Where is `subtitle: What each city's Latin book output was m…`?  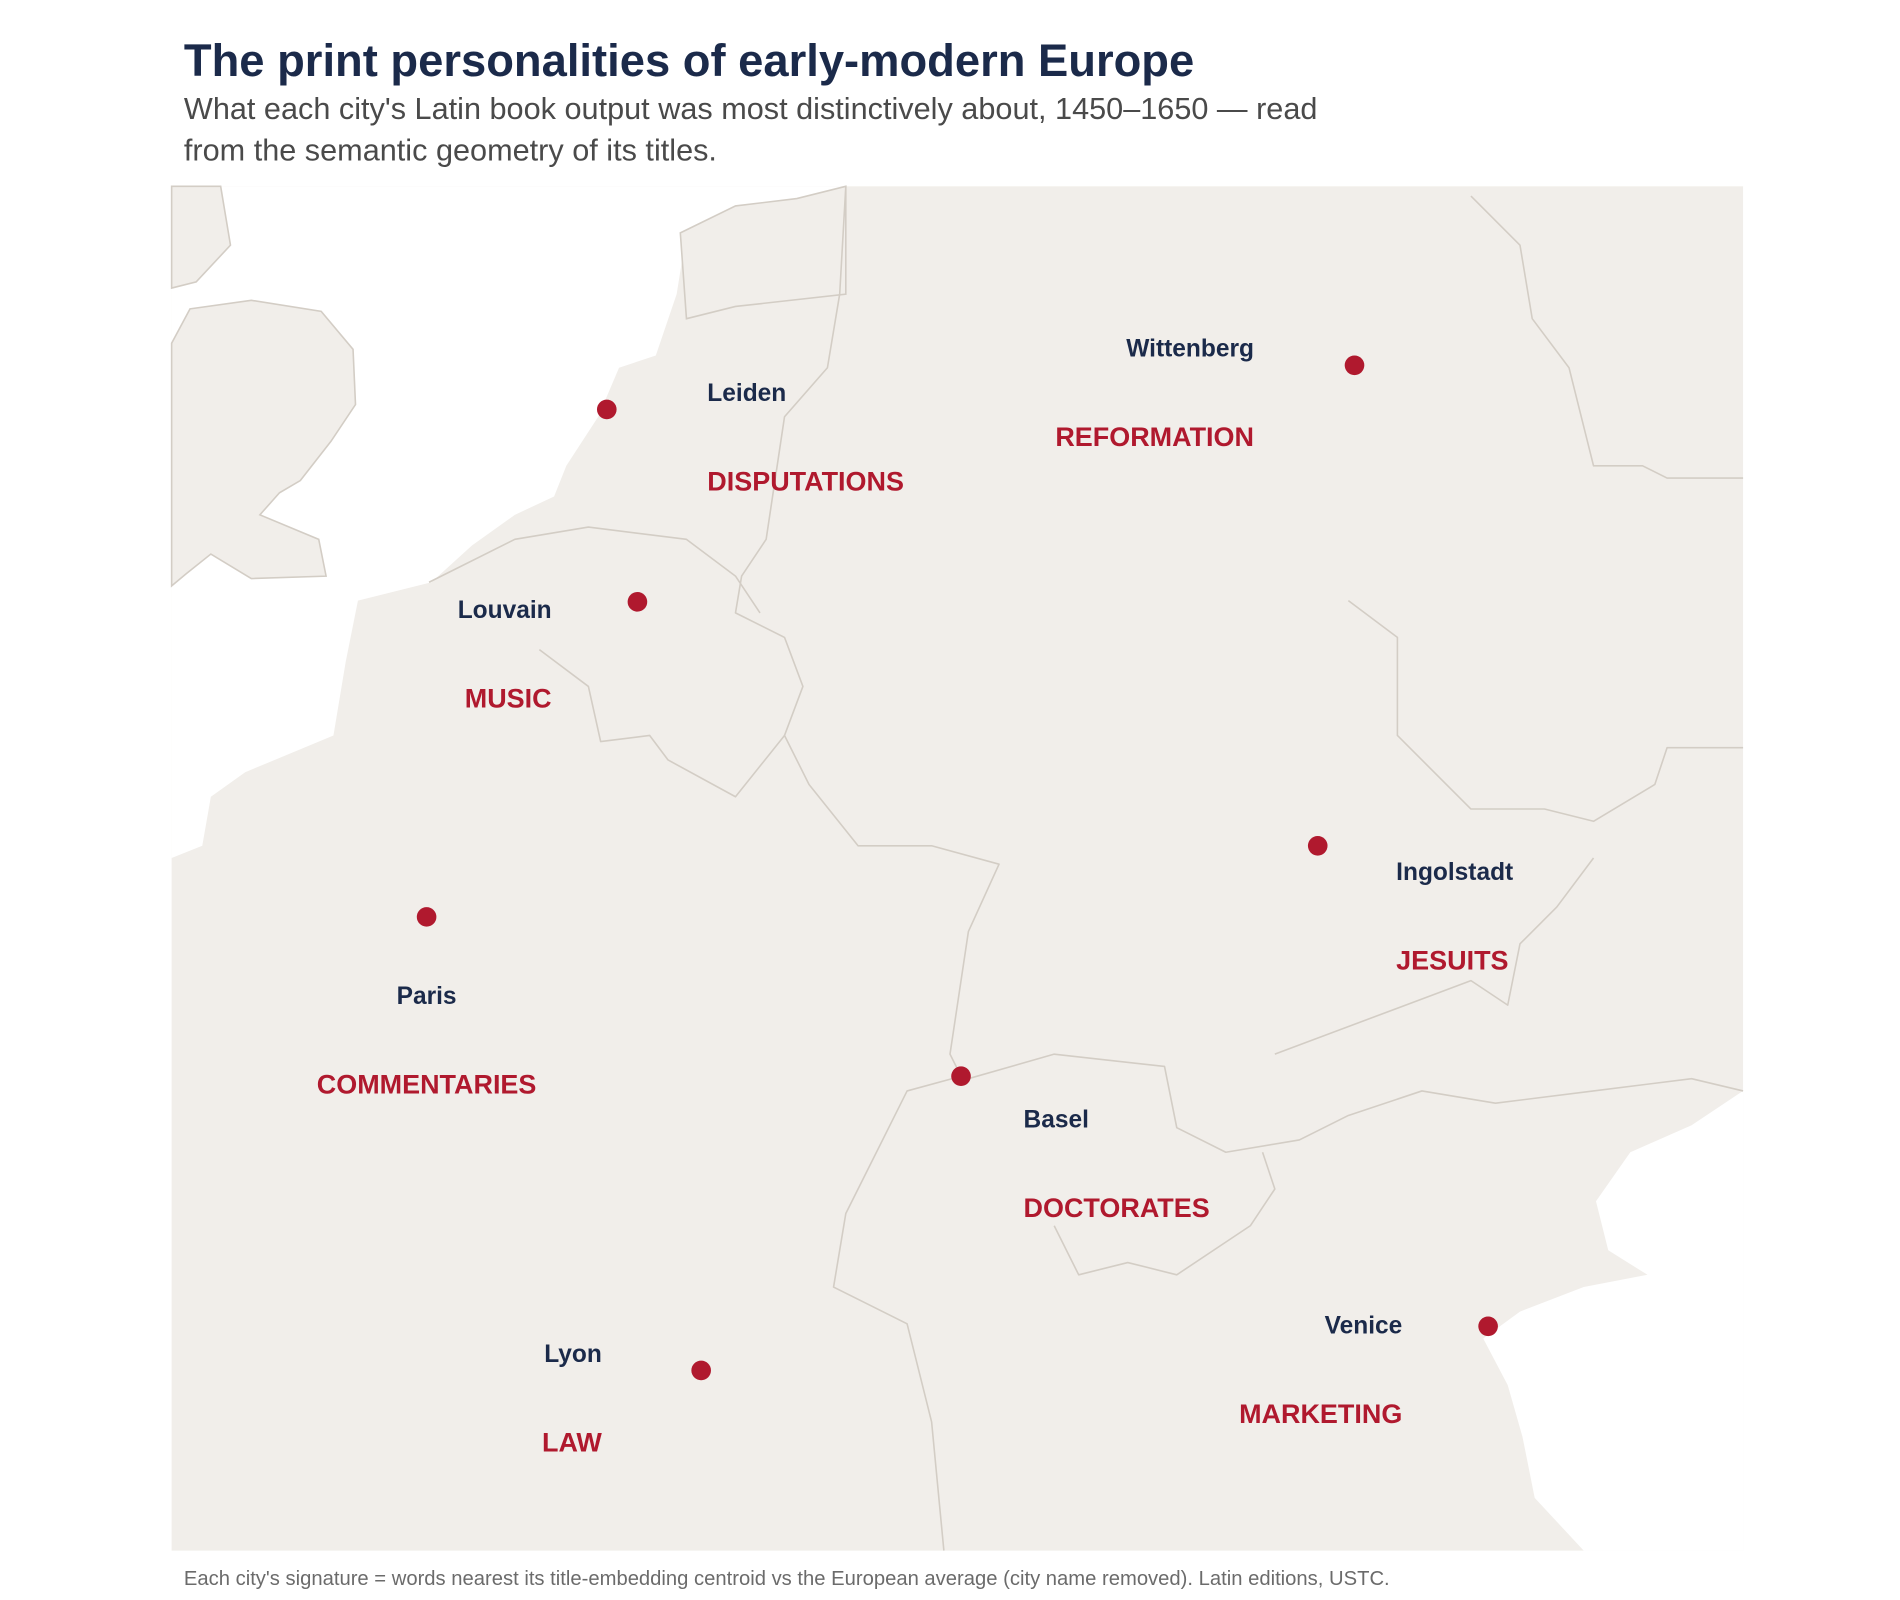
subtitle: What each city's Latin book output was m… is located at coordinates (750, 129).